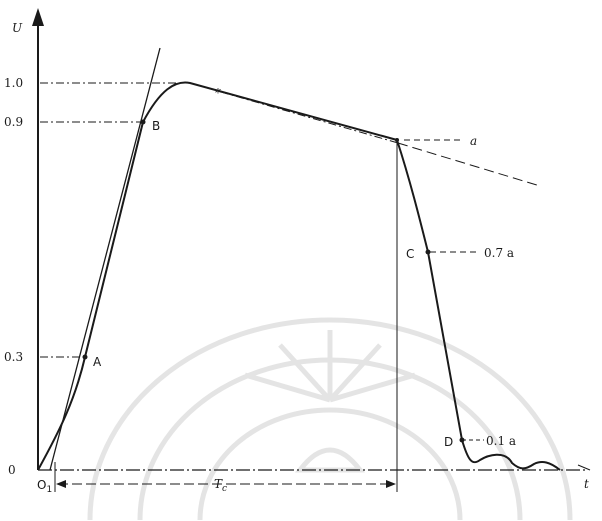  I want to click on peak-marker, so click(397, 140).